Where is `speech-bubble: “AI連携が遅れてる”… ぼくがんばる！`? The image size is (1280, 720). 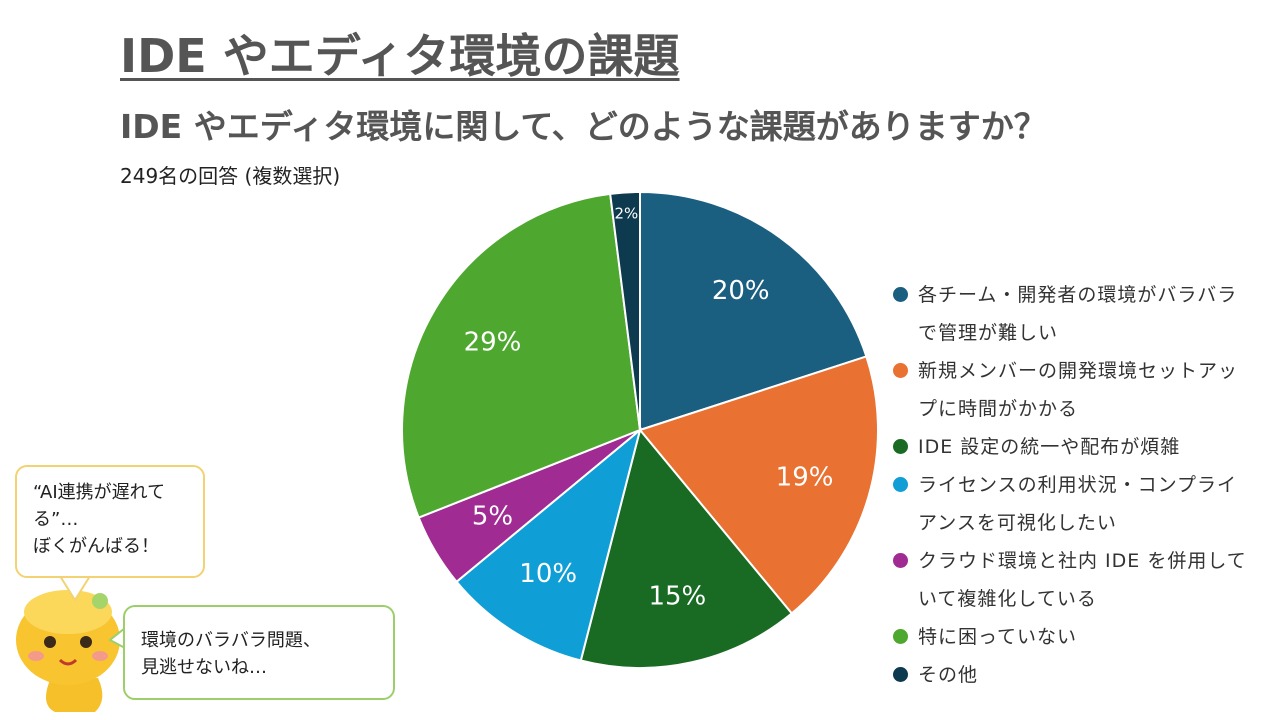 speech-bubble: “AI連携が遅れてる”… ぼくがんばる！ is located at coordinates (110, 521).